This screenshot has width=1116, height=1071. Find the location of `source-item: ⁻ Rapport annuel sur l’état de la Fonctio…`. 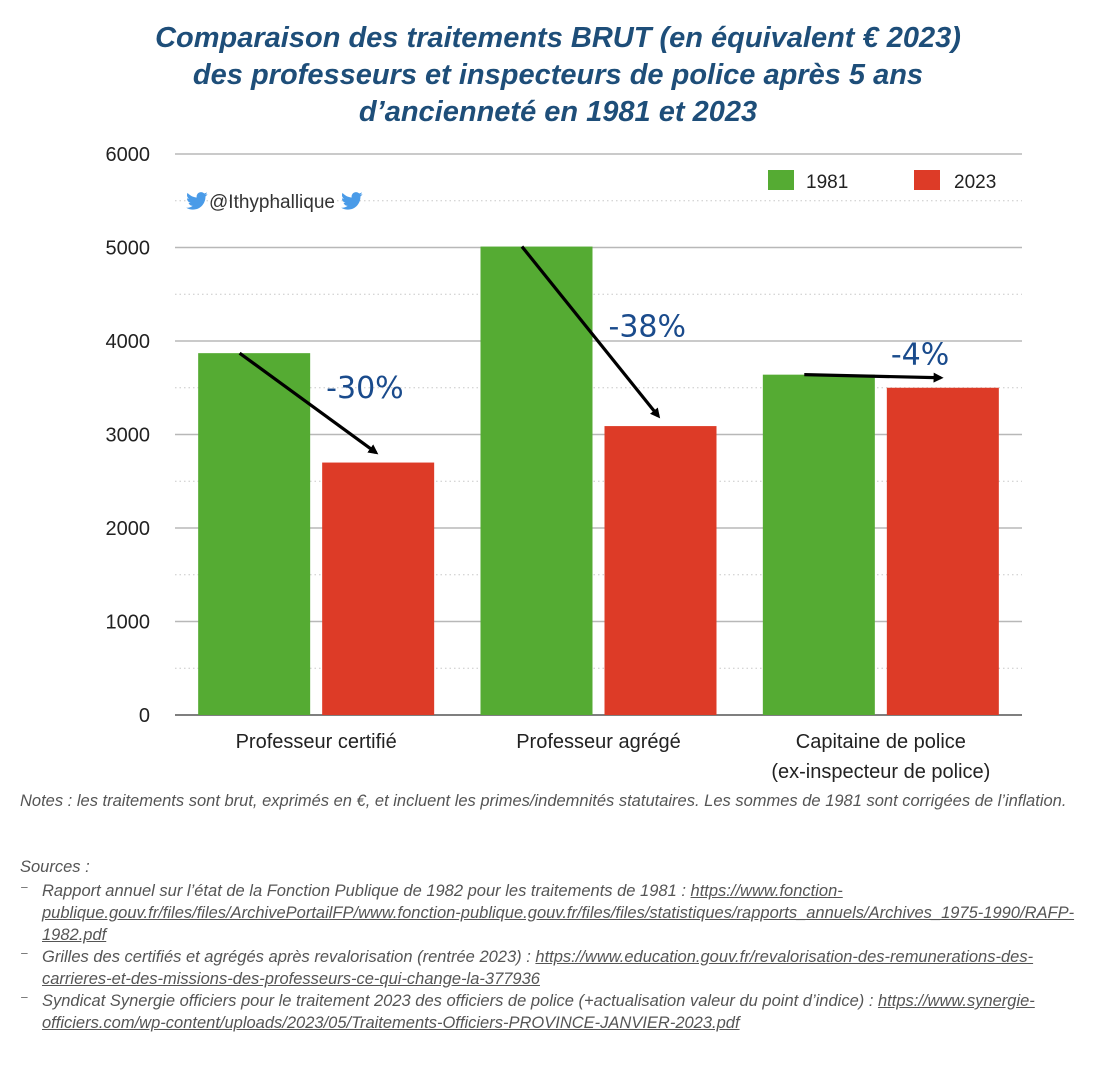

source-item: ⁻ Rapport annuel sur l’état de la Fonctio… is located at coordinates (547, 913).